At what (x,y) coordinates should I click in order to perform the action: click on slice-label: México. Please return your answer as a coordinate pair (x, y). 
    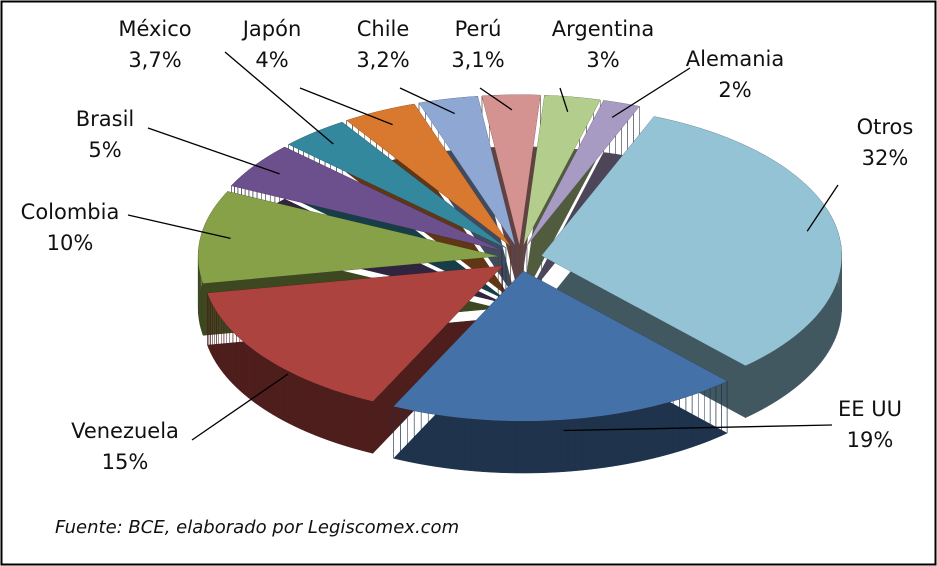
    Looking at the image, I should click on (154, 29).